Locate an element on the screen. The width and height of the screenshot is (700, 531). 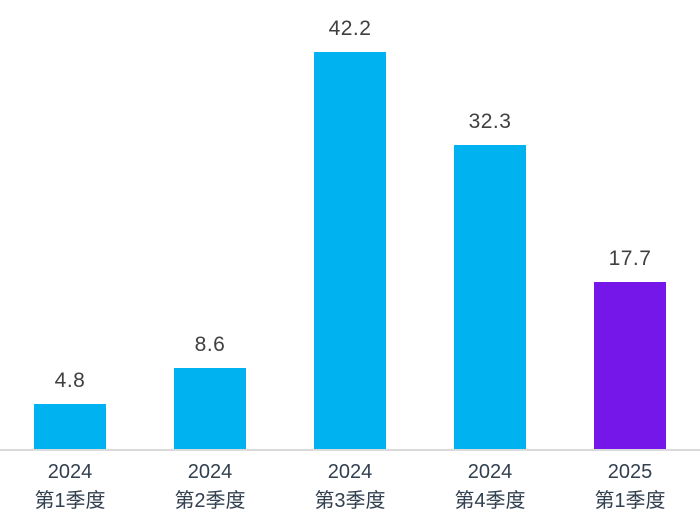
tick-label-quarter: 第2季度 is located at coordinates (210, 501).